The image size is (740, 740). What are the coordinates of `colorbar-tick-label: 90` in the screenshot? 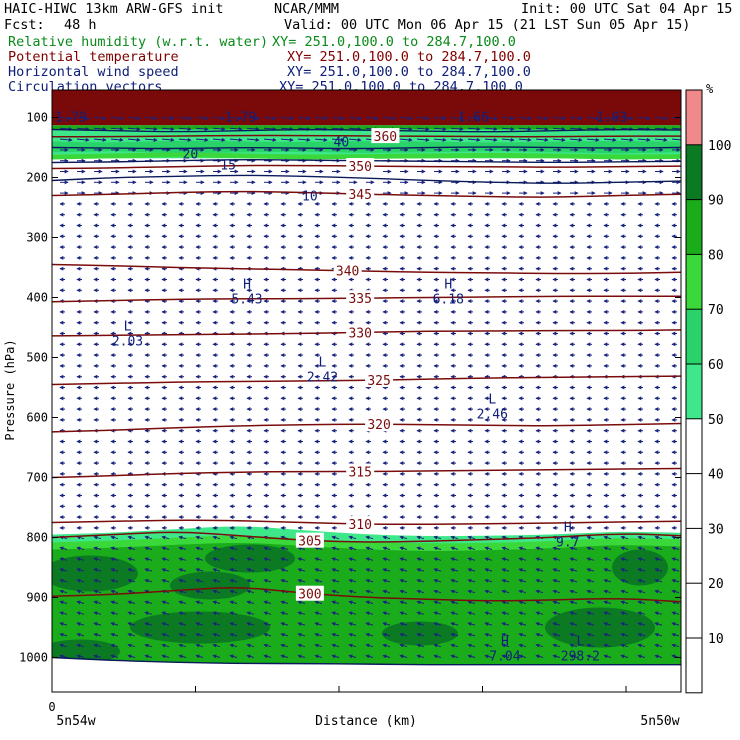 It's located at (716, 201).